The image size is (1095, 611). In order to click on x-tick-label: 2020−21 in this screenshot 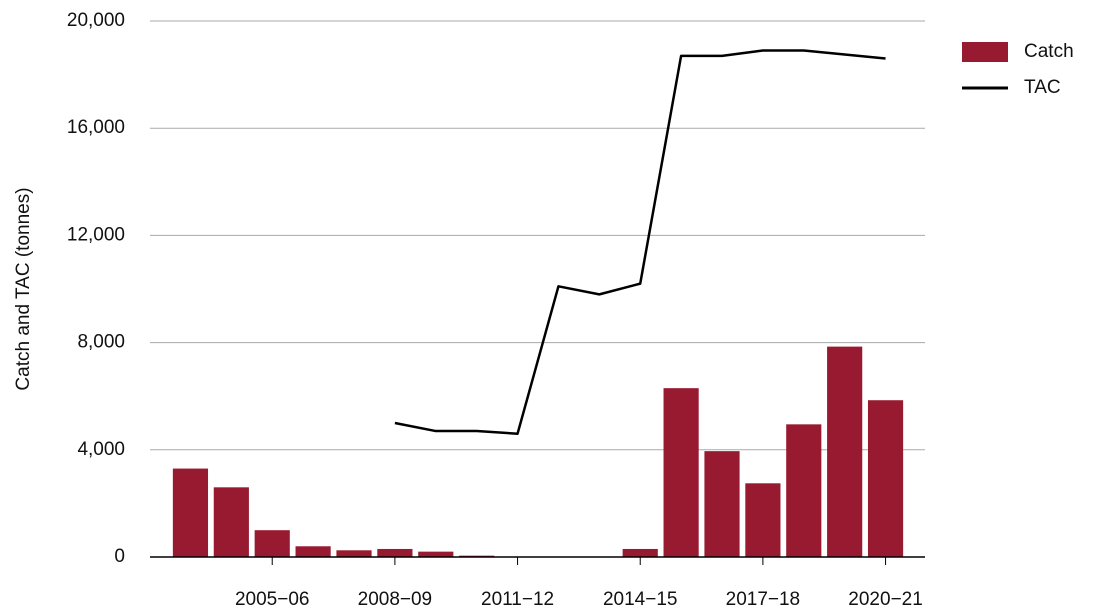, I will do `click(885, 599)`.